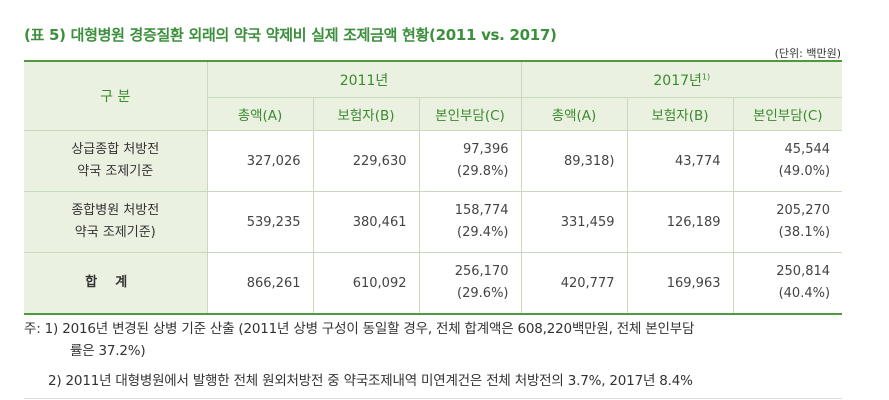 The width and height of the screenshot is (889, 400). I want to click on col-total-2017: 총액(A), so click(574, 114).